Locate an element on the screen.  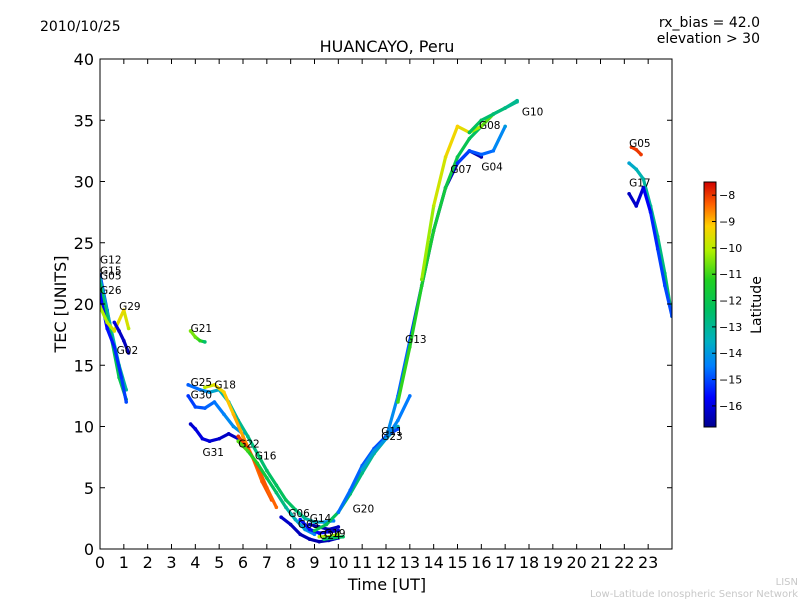
series-G04 is located at coordinates (481, 144).